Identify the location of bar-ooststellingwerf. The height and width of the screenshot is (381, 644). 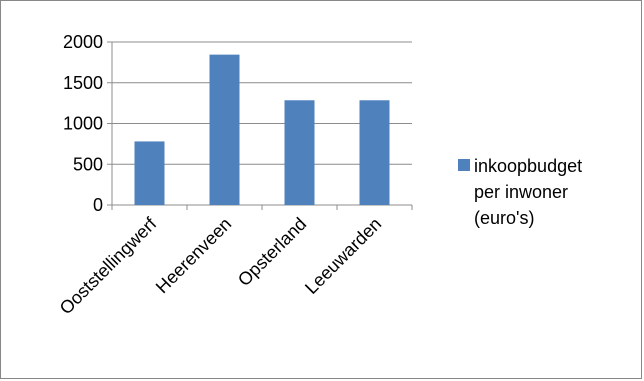
(149, 173).